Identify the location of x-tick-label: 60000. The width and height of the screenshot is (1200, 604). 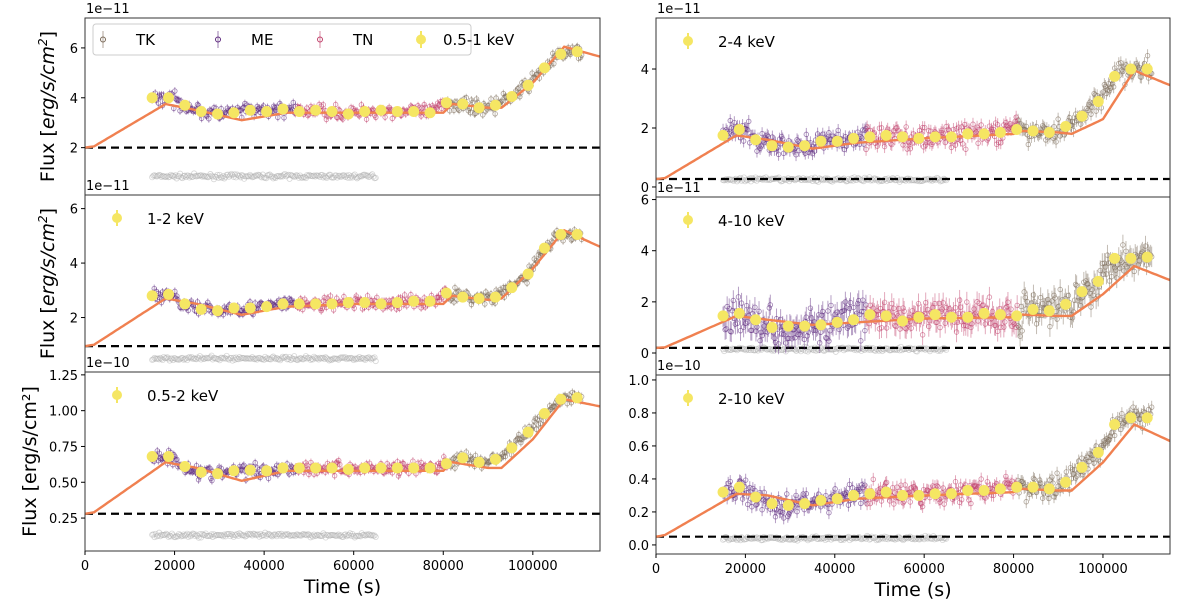
(353, 566).